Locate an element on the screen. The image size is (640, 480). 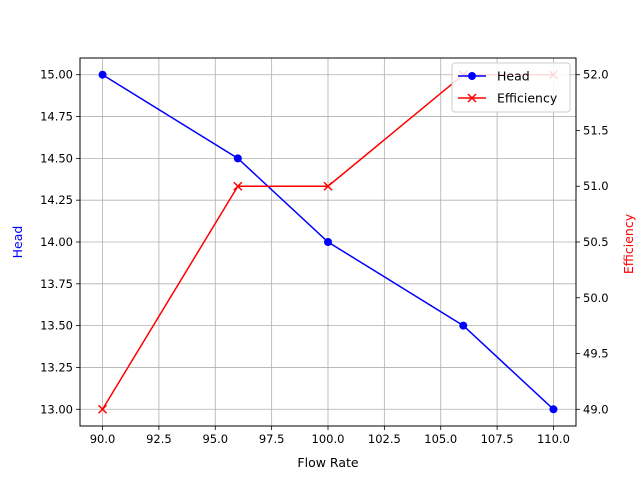
y-right-tick-label: 49.0 is located at coordinates (596, 409).